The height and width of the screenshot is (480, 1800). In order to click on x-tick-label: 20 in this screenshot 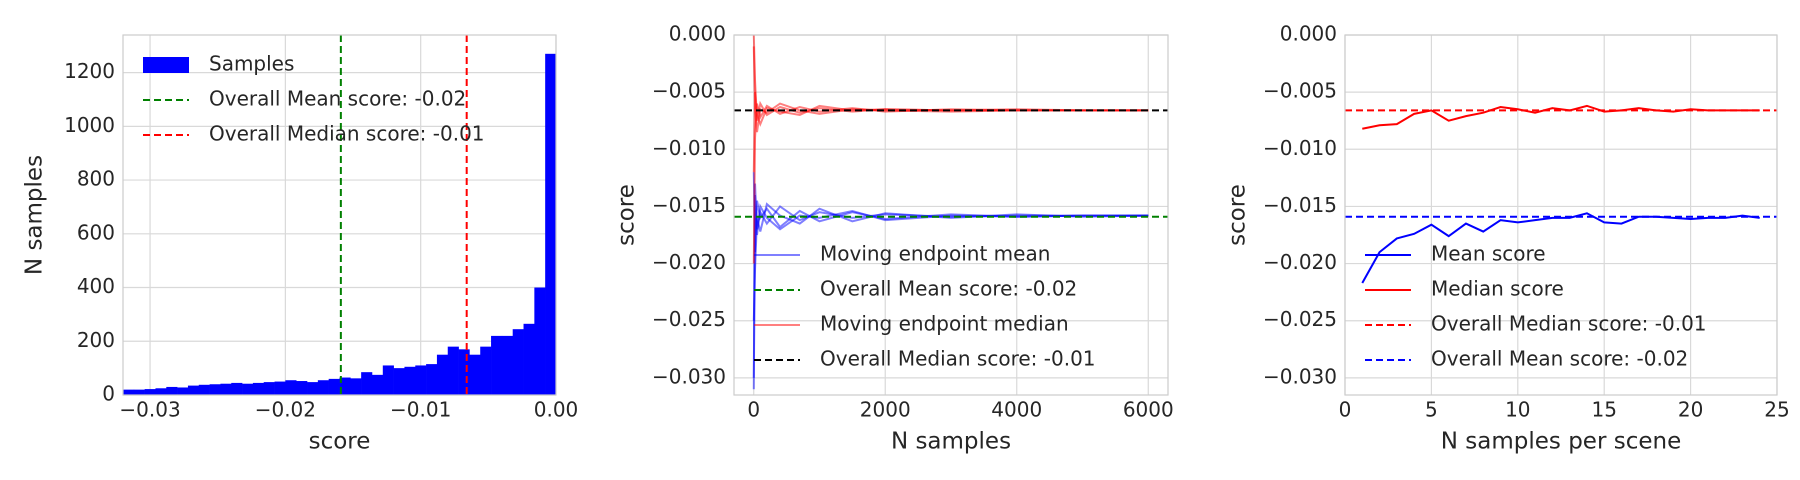, I will do `click(1690, 410)`.